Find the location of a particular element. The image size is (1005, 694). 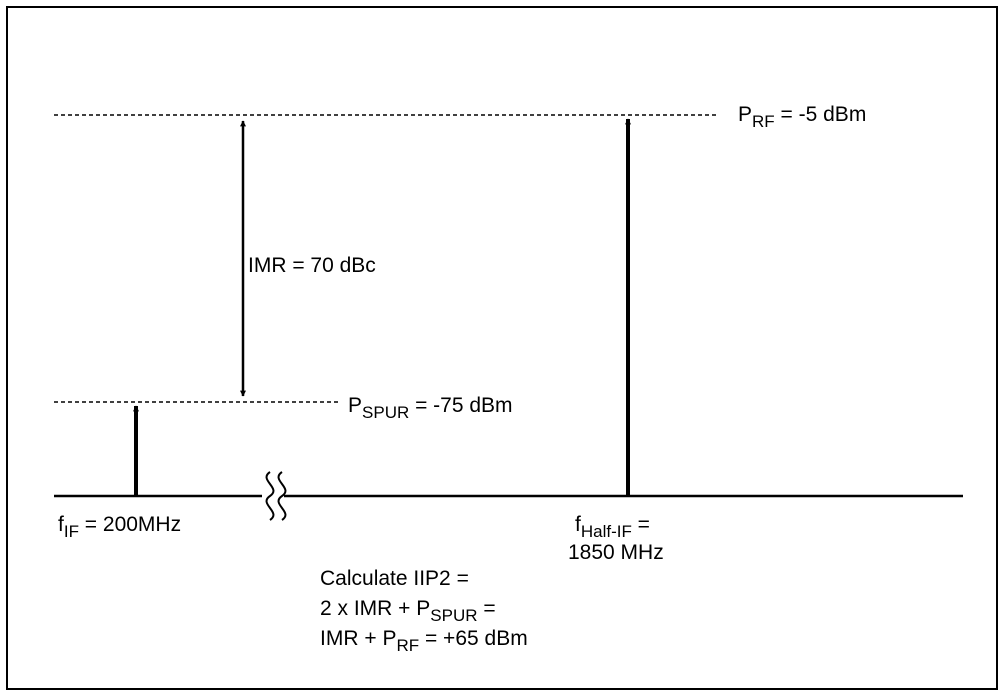

iip2-calc-line1: Calculate IIP2 = is located at coordinates (394, 578).